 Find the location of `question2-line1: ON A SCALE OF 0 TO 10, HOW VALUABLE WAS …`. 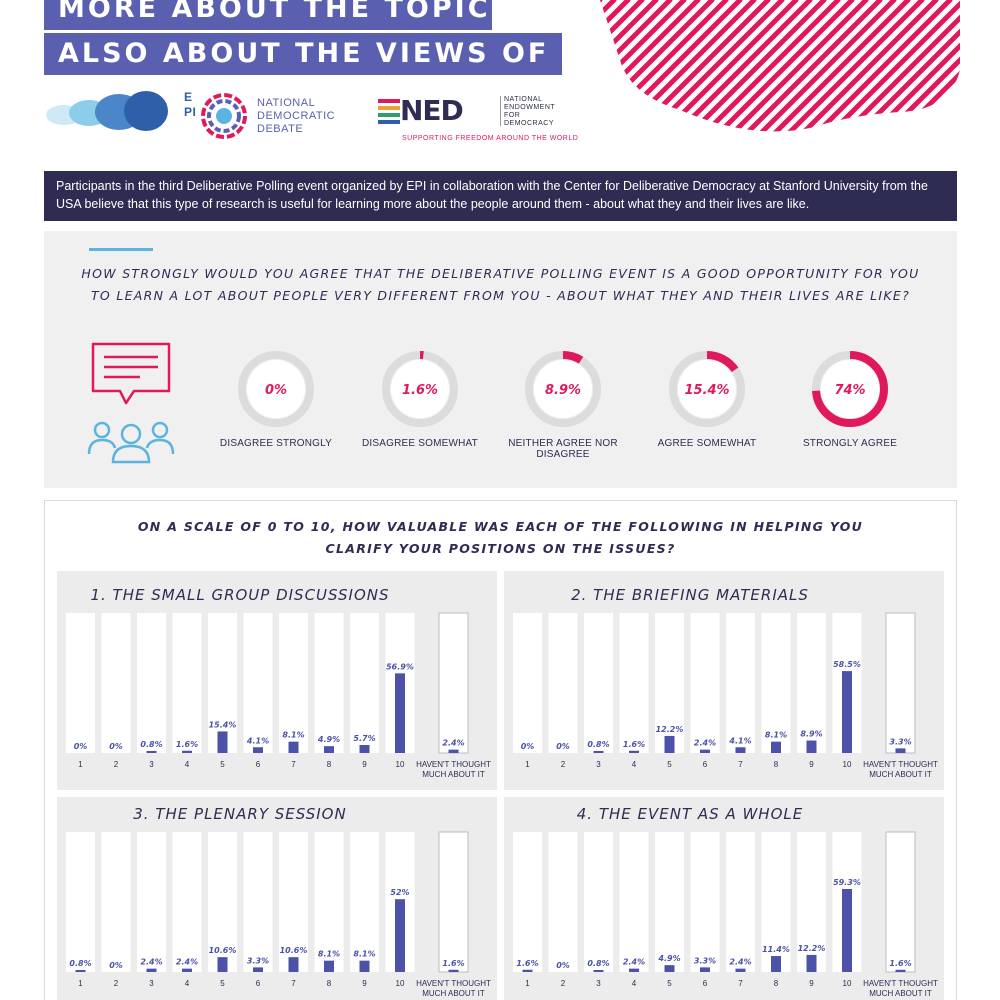

question2-line1: ON A SCALE OF 0 TO 10, HOW VALUABLE WAS … is located at coordinates (500, 526).